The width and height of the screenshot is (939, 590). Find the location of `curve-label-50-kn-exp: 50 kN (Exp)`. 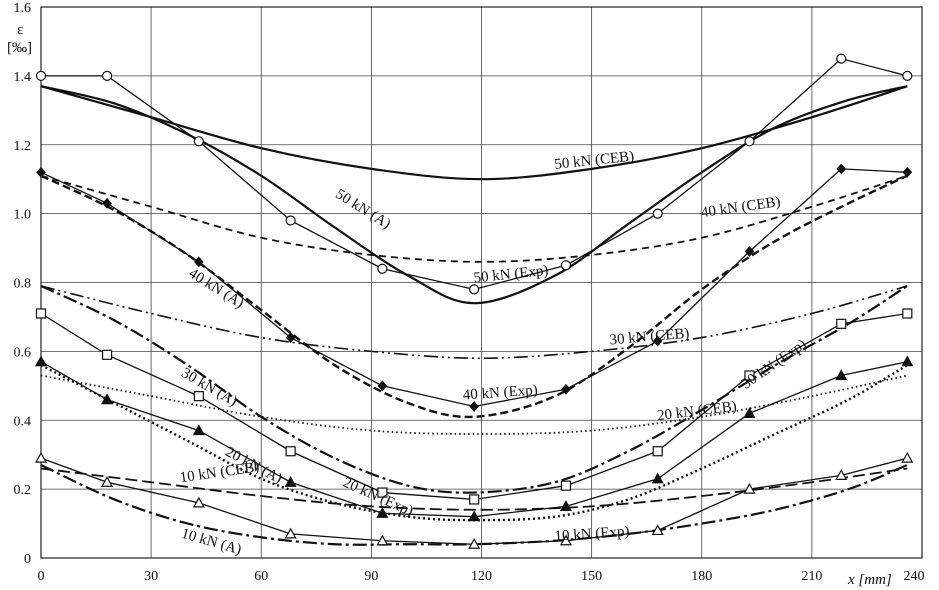

curve-label-50-kn-exp: 50 kN (Exp) is located at coordinates (511, 275).